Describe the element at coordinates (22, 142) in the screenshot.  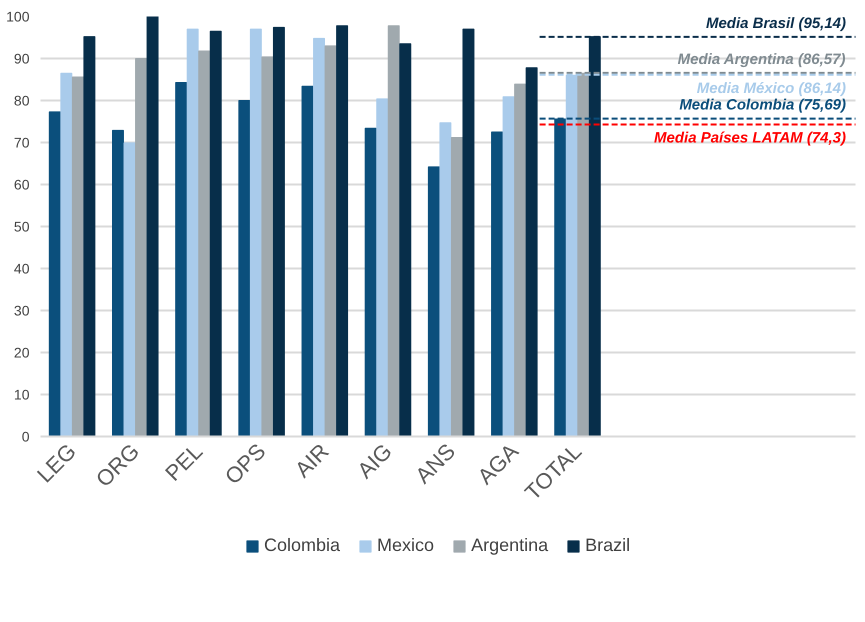
I see `y-tick-label: 70` at that location.